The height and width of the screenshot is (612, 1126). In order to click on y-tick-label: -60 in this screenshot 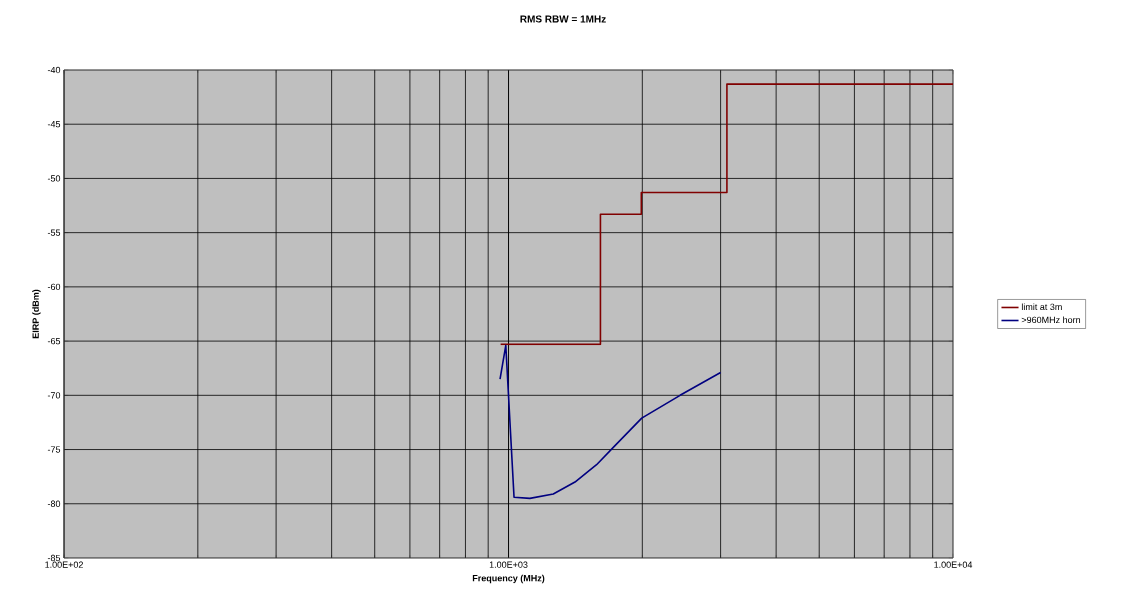, I will do `click(54, 287)`.